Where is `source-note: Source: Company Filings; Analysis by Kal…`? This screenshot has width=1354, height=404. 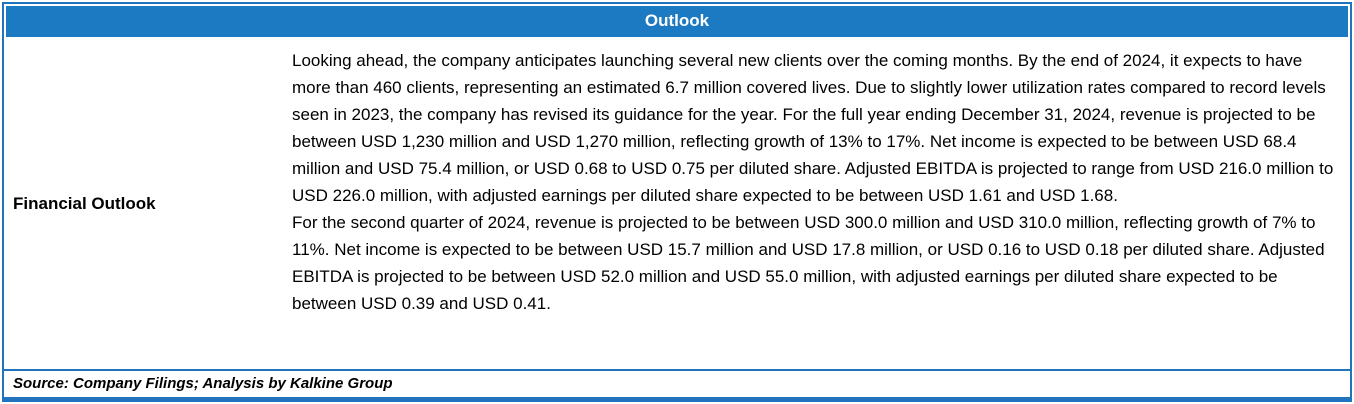
source-note: Source: Company Filings; Analysis by Kal… is located at coordinates (677, 383).